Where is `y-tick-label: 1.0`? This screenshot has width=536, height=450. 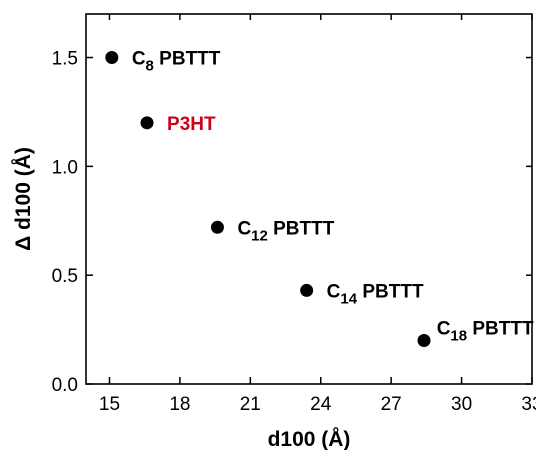 y-tick-label: 1.0 is located at coordinates (65, 167).